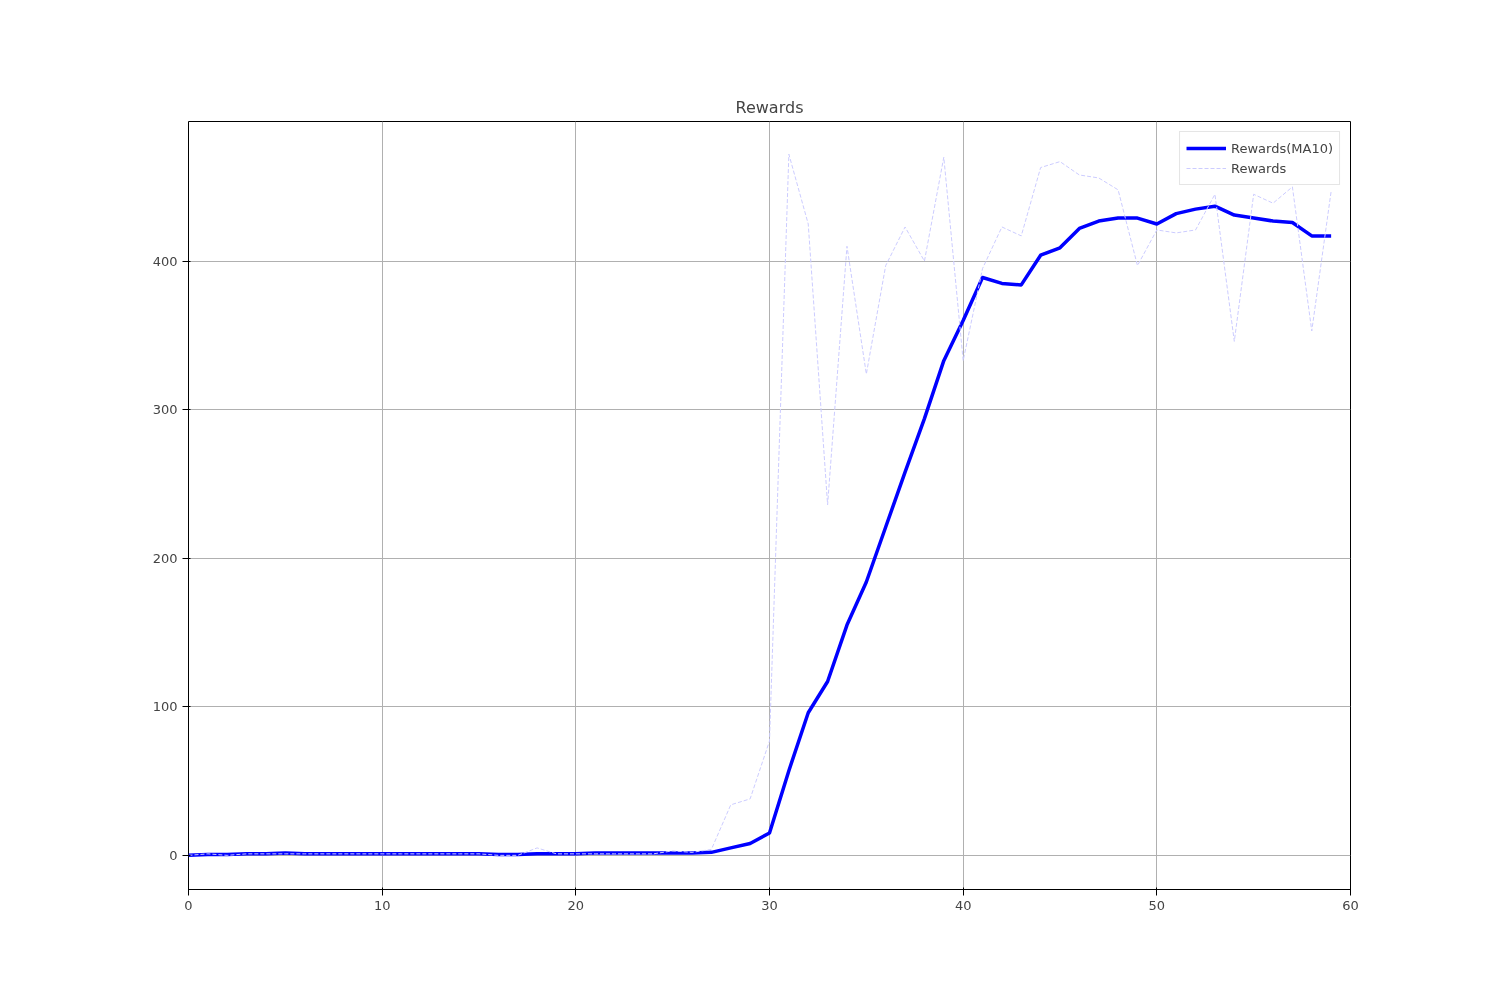 This screenshot has width=1500, height=1000. Describe the element at coordinates (1157, 905) in the screenshot. I see `x-tick-label: 50` at that location.